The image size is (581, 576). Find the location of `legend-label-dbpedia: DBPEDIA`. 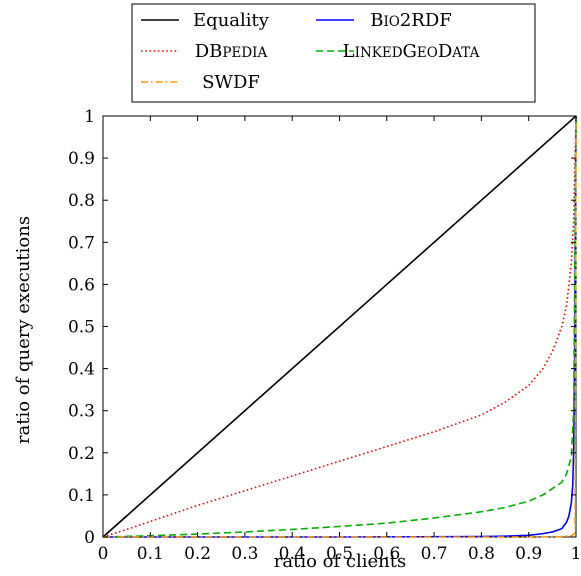

legend-label-dbpedia: DBPEDIA is located at coordinates (231, 51).